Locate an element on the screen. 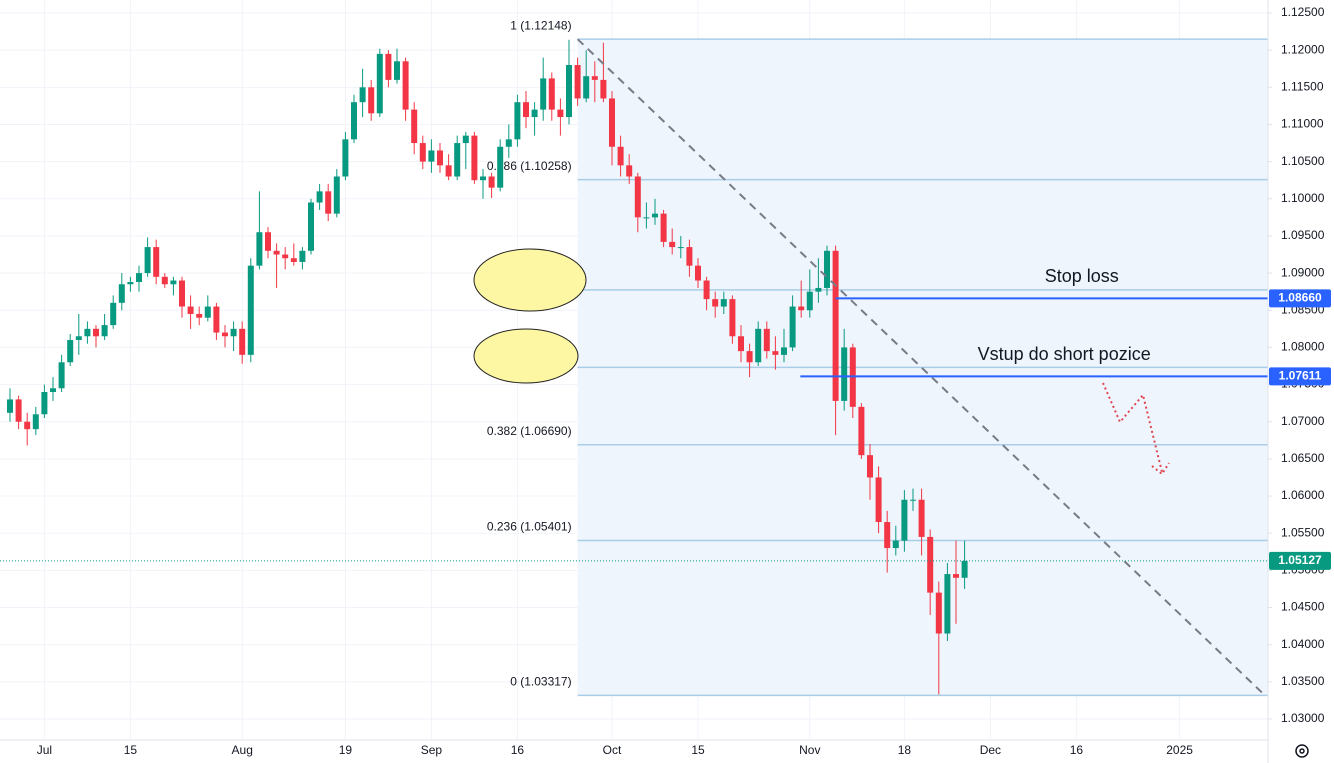  labels: Stop loss Vstup do short pozice is located at coordinates (1064, 315).